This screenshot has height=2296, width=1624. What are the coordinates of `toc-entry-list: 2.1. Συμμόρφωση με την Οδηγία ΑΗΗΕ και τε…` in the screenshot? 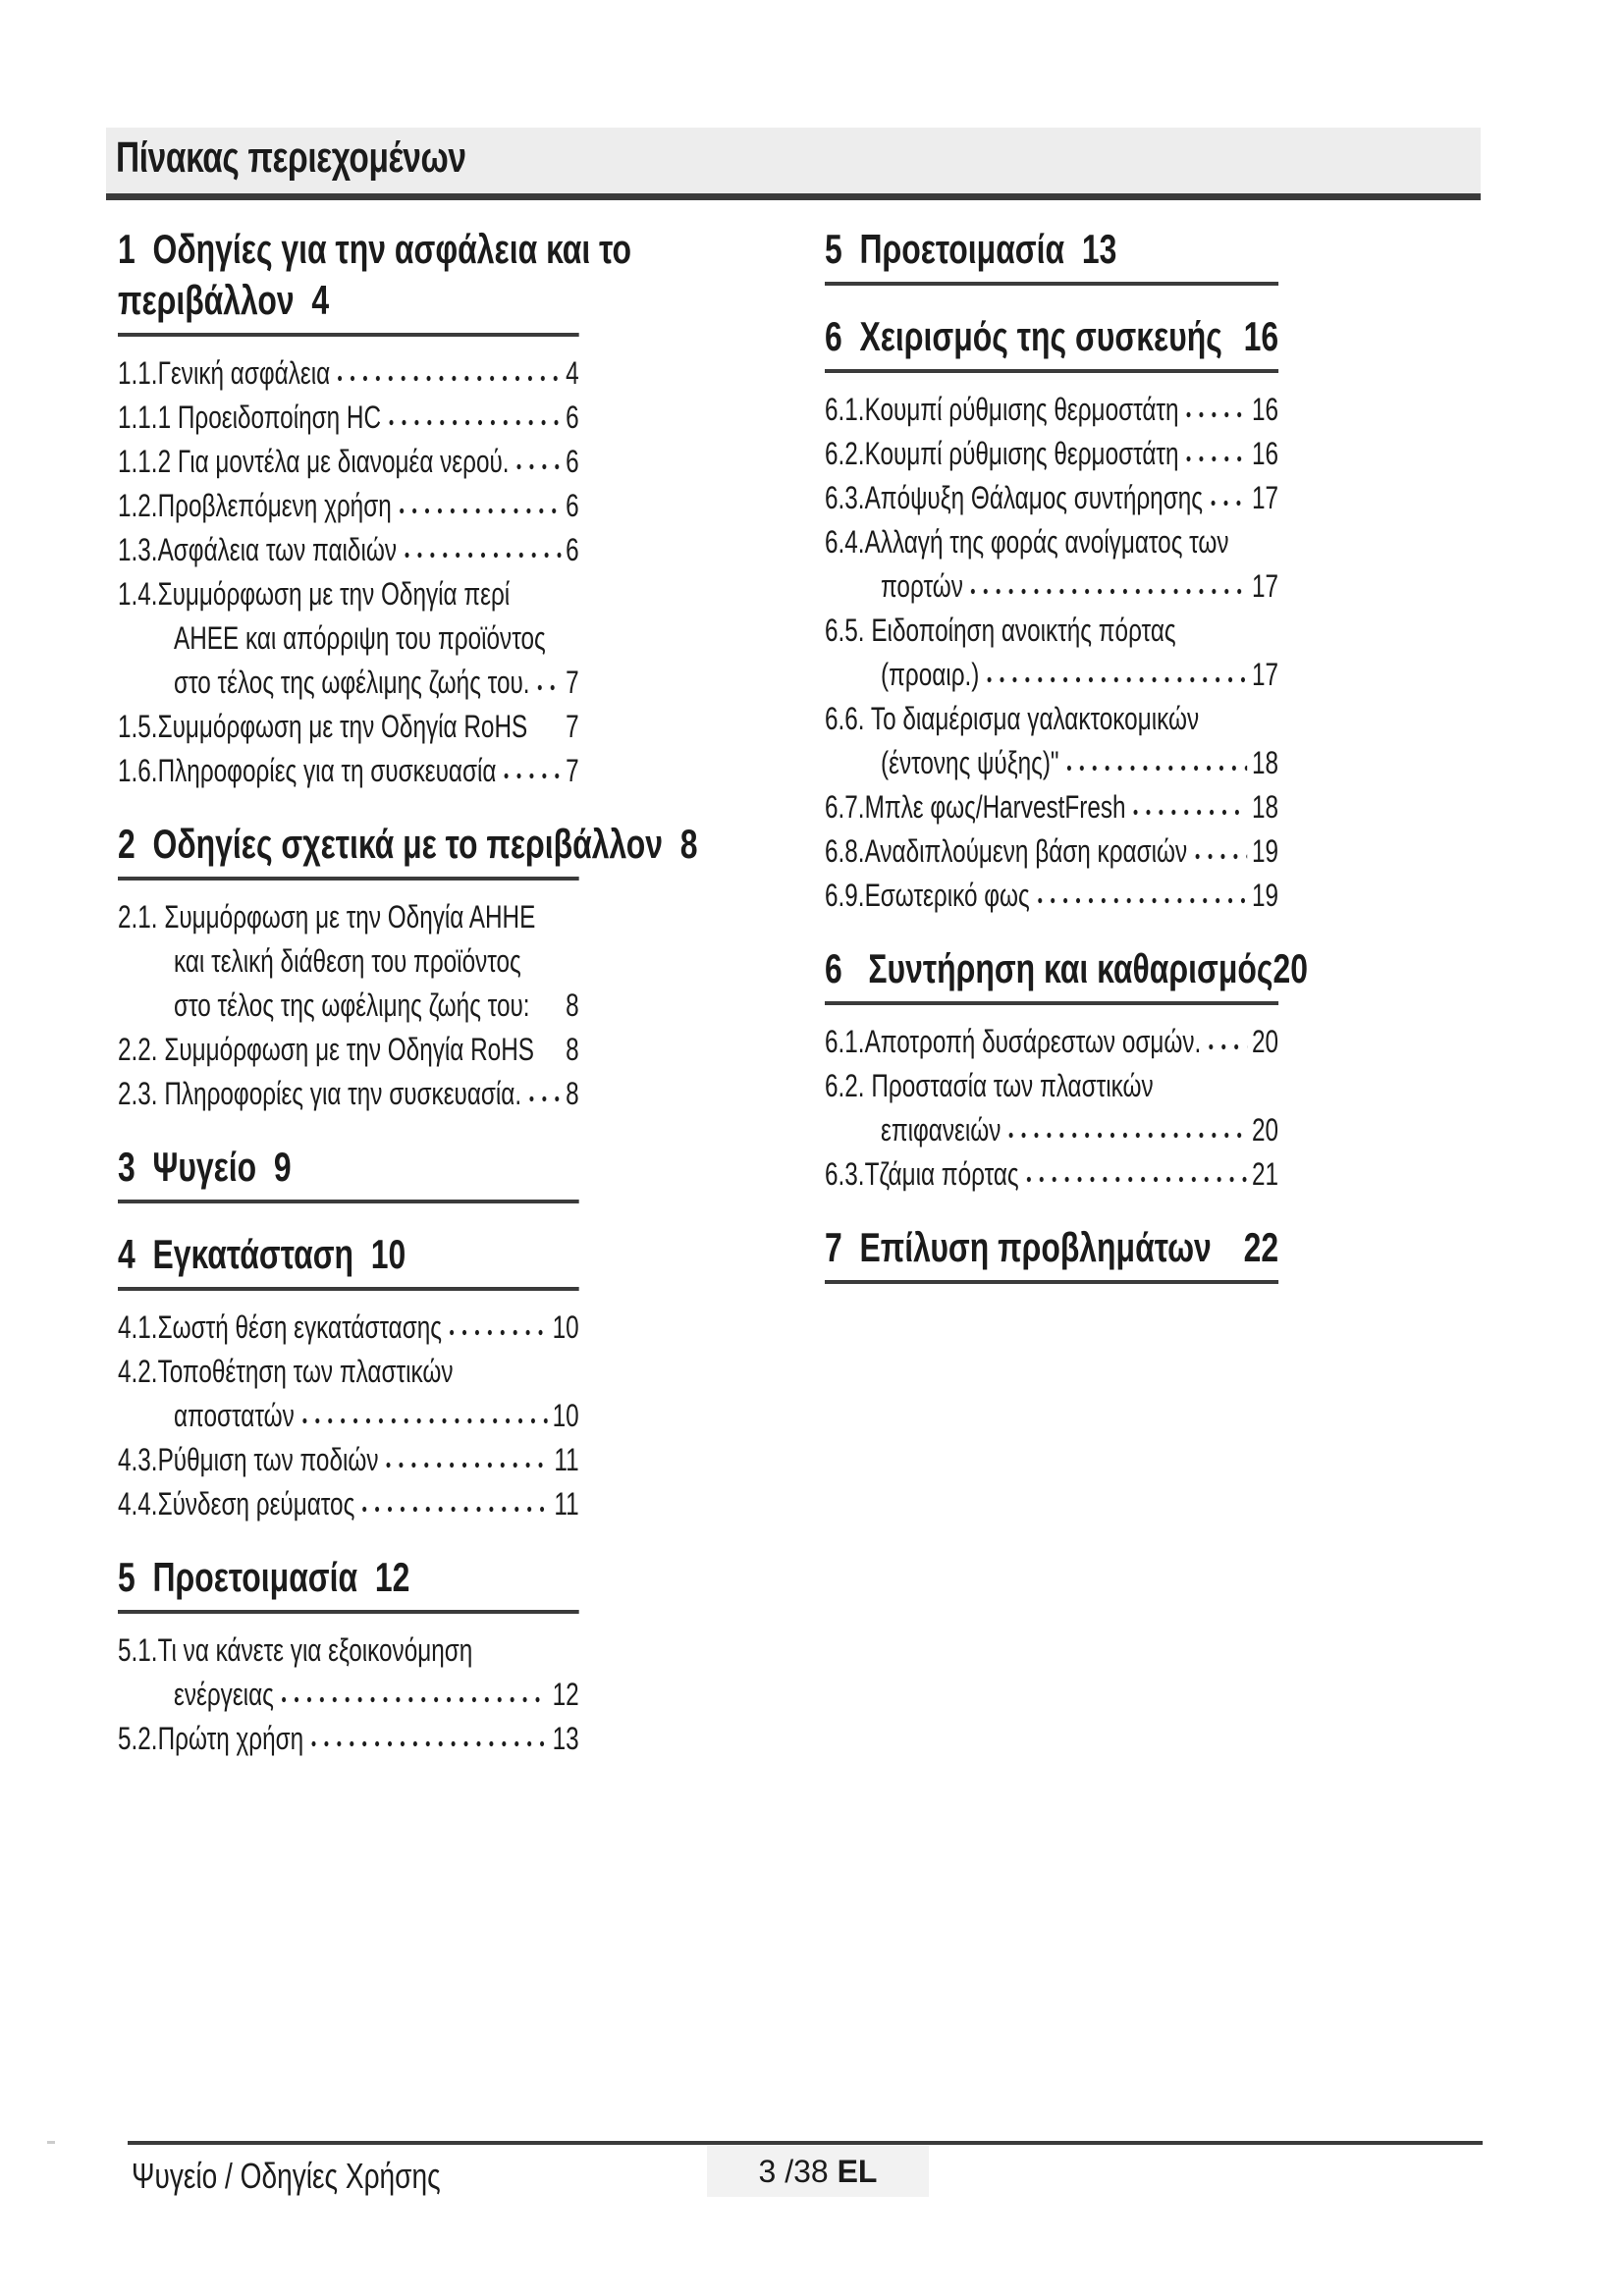 It's located at (348, 1005).